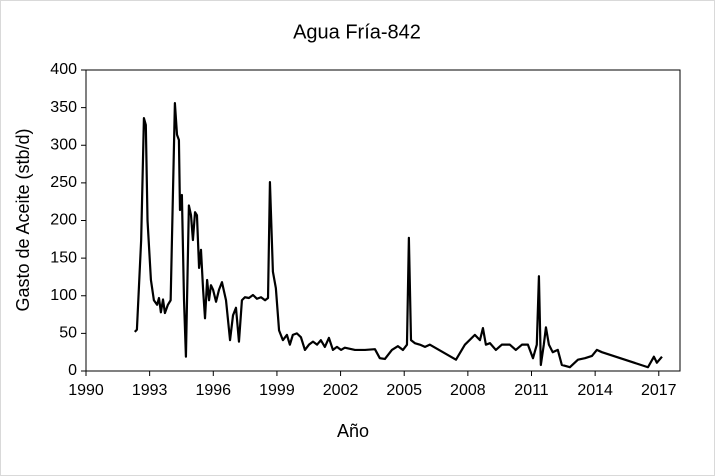  Describe the element at coordinates (68, 333) in the screenshot. I see `y-tick-label: 50` at that location.